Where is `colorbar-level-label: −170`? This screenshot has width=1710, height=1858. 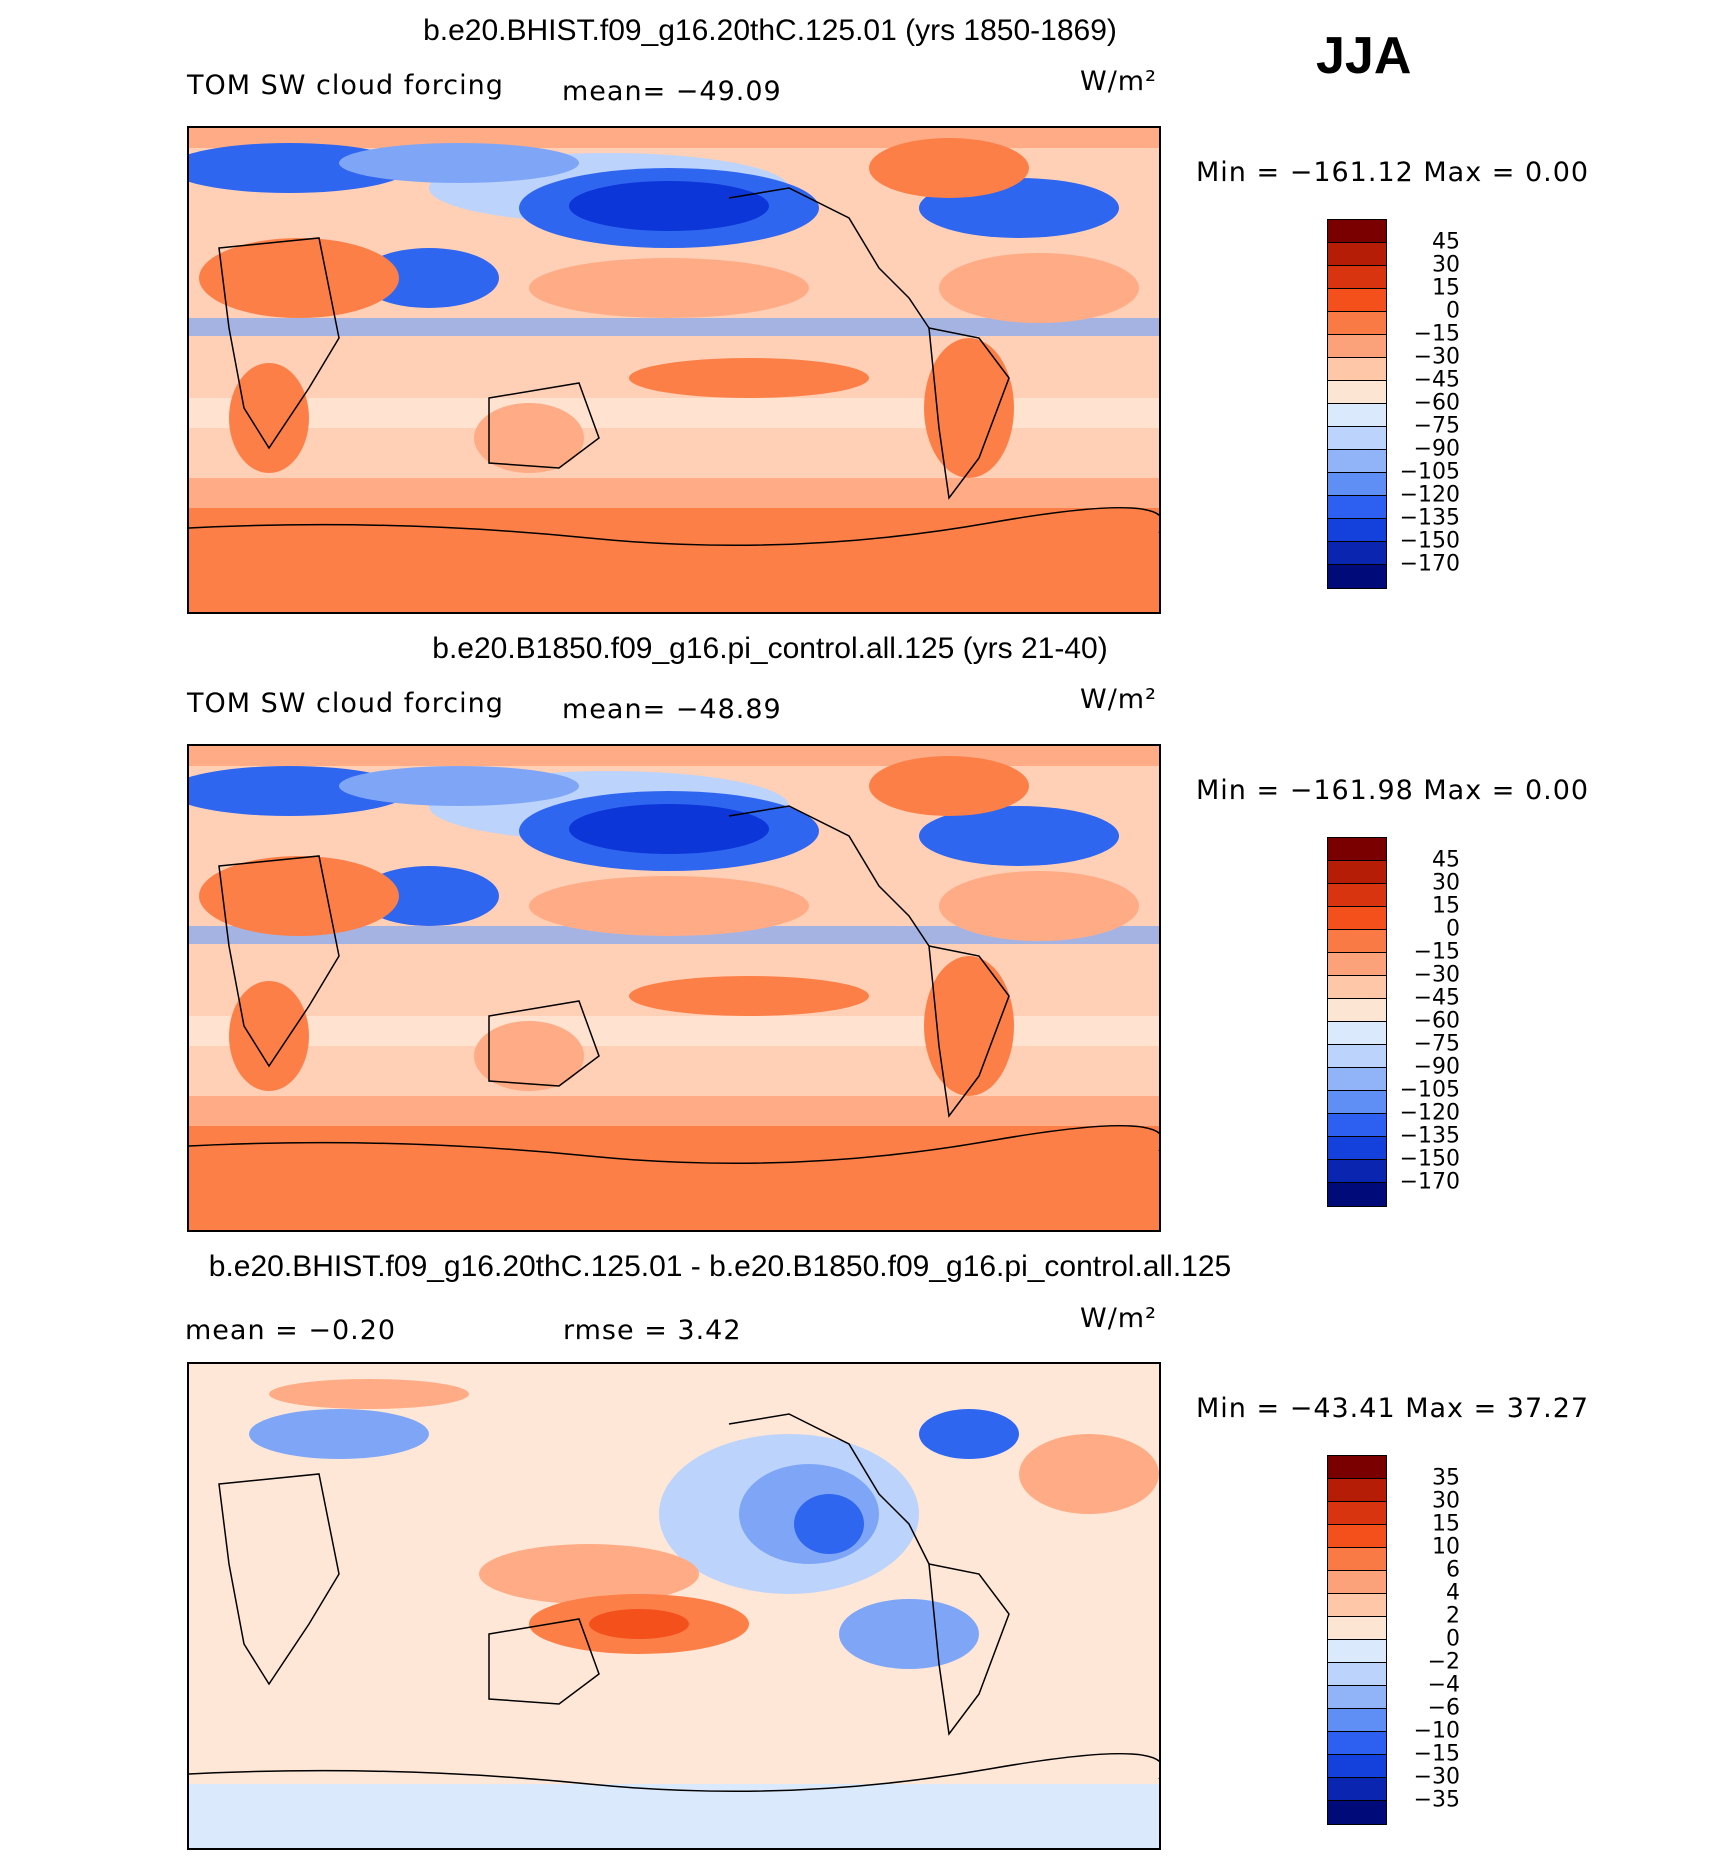 colorbar-level-label: −170 is located at coordinates (1429, 1182).